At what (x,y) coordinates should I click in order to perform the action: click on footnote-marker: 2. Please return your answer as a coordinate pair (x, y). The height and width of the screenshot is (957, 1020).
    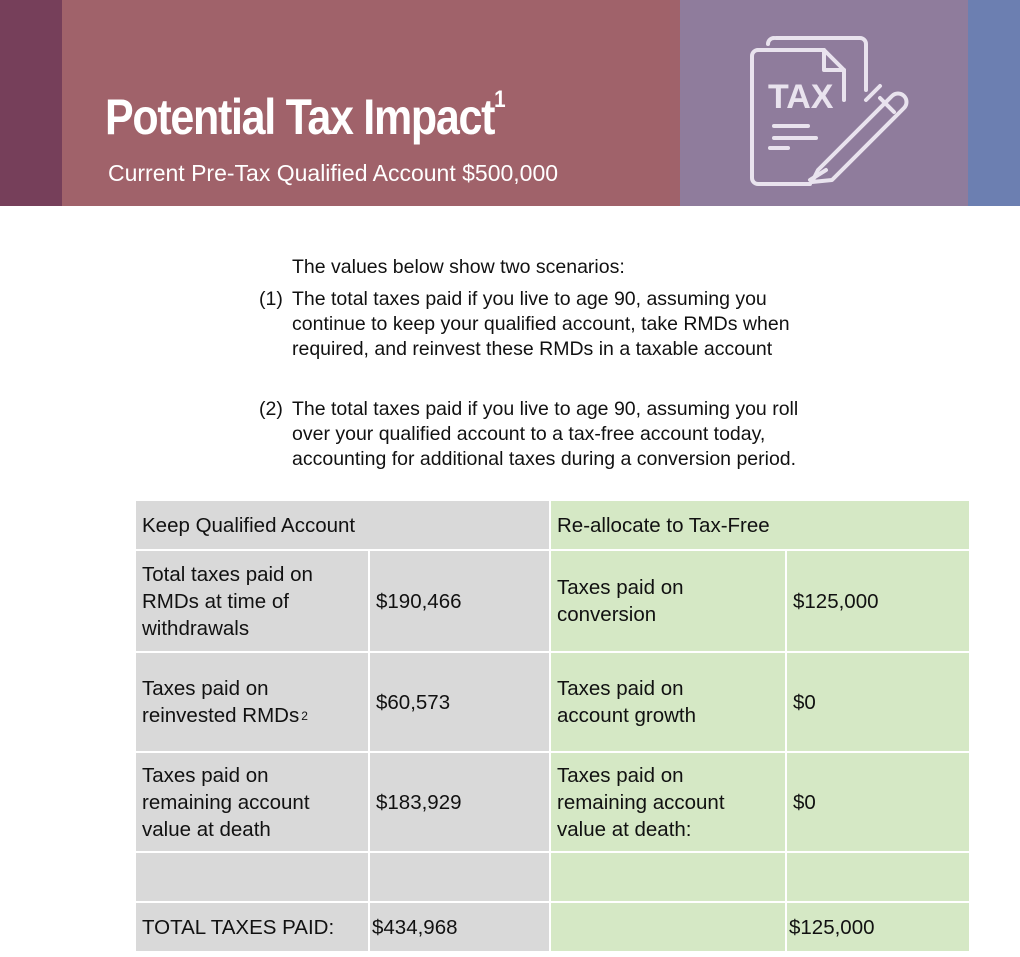
    Looking at the image, I should click on (304, 716).